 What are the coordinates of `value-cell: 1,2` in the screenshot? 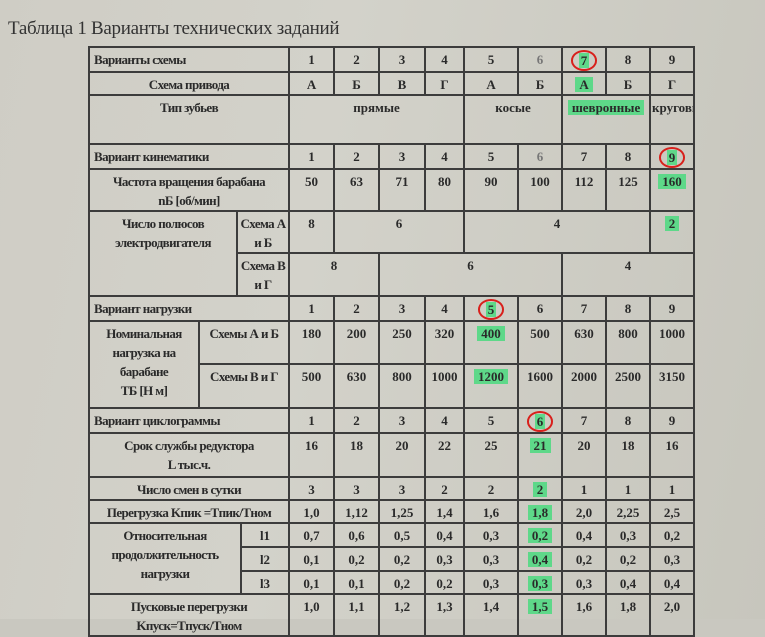 It's located at (402, 615).